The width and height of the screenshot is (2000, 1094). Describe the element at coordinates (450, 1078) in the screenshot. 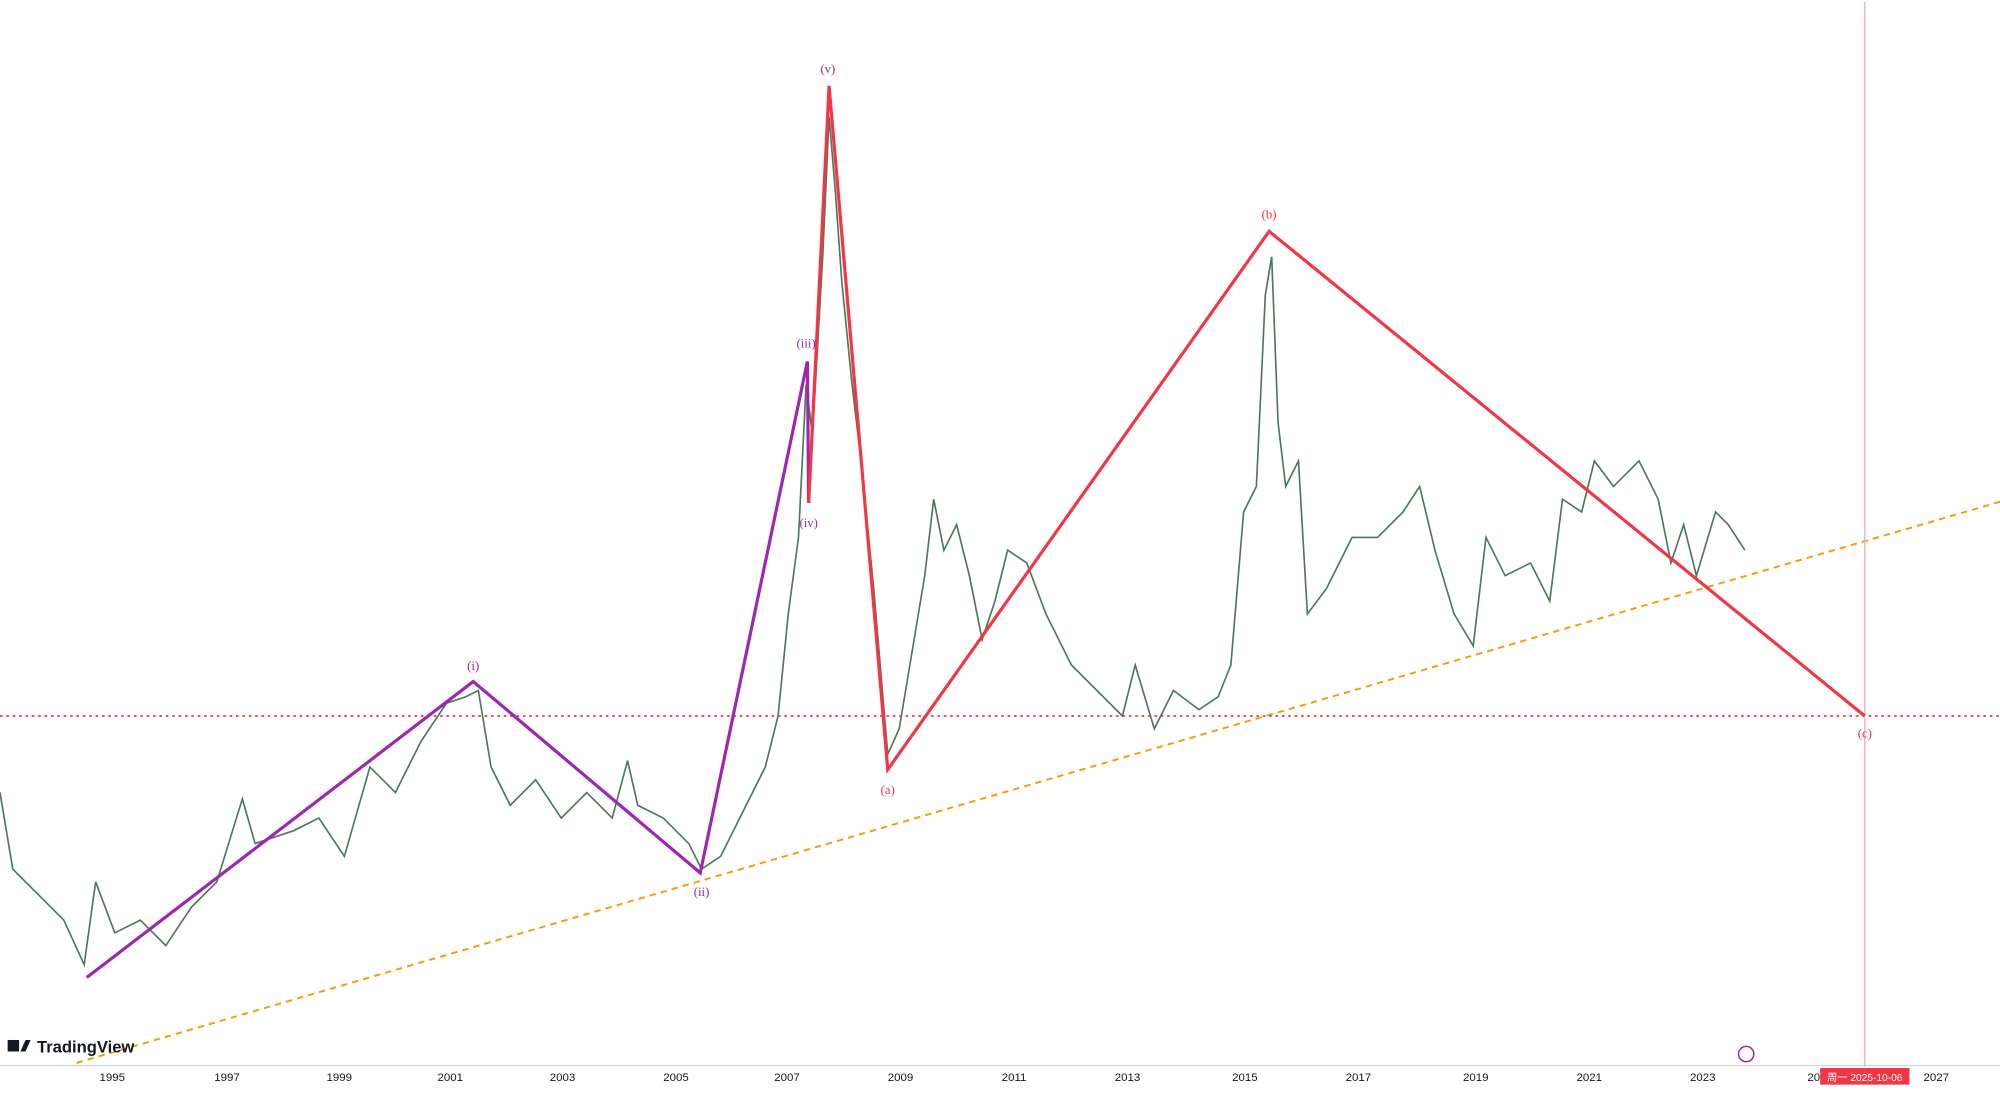

I see `x-tick-label: 2001` at that location.